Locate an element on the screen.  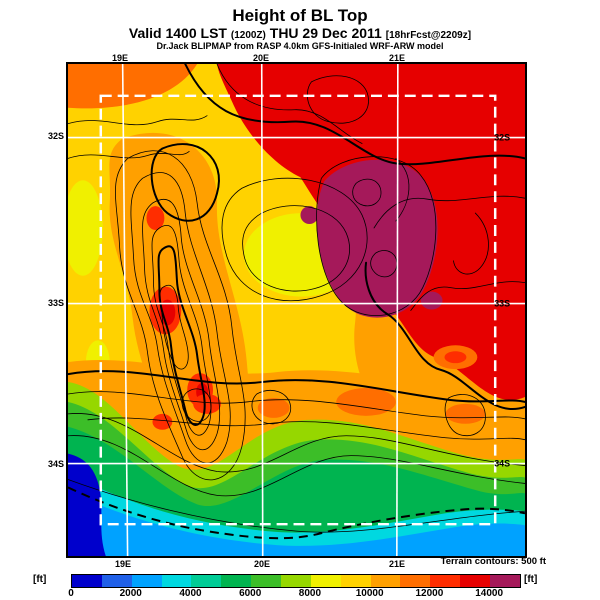
lat-label-left-33s: 33S is located at coordinates (55, 303).